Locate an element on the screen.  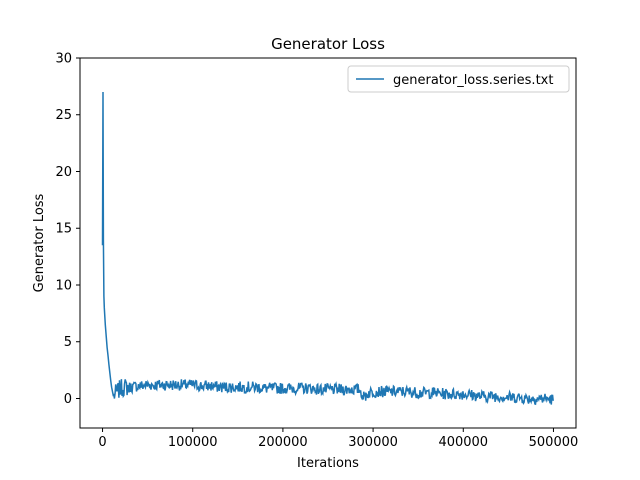
y-tick-label: 30 is located at coordinates (63, 59).